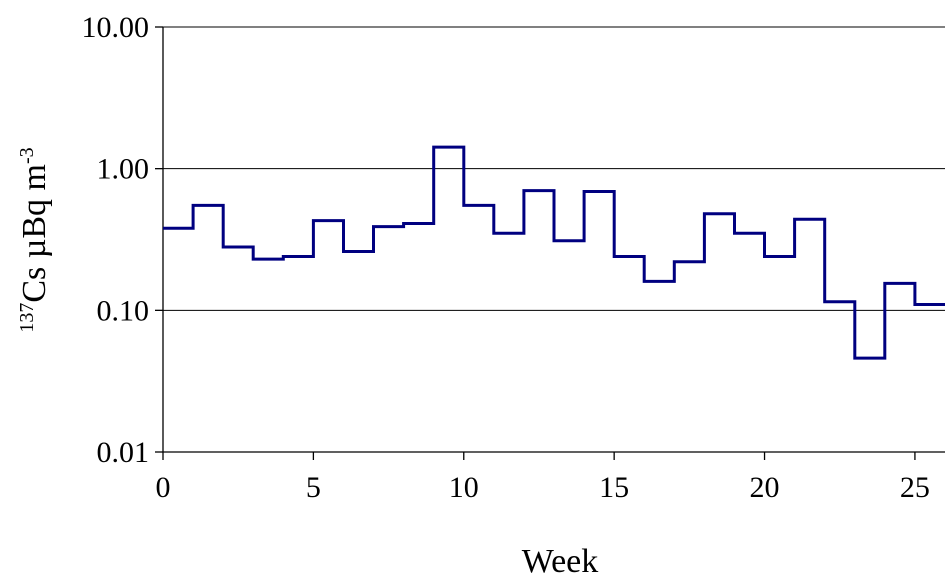 This screenshot has width=945, height=583. What do you see at coordinates (116, 240) in the screenshot?
I see `y-tick-labels: 10.00 1.00 0.10 0.01` at bounding box center [116, 240].